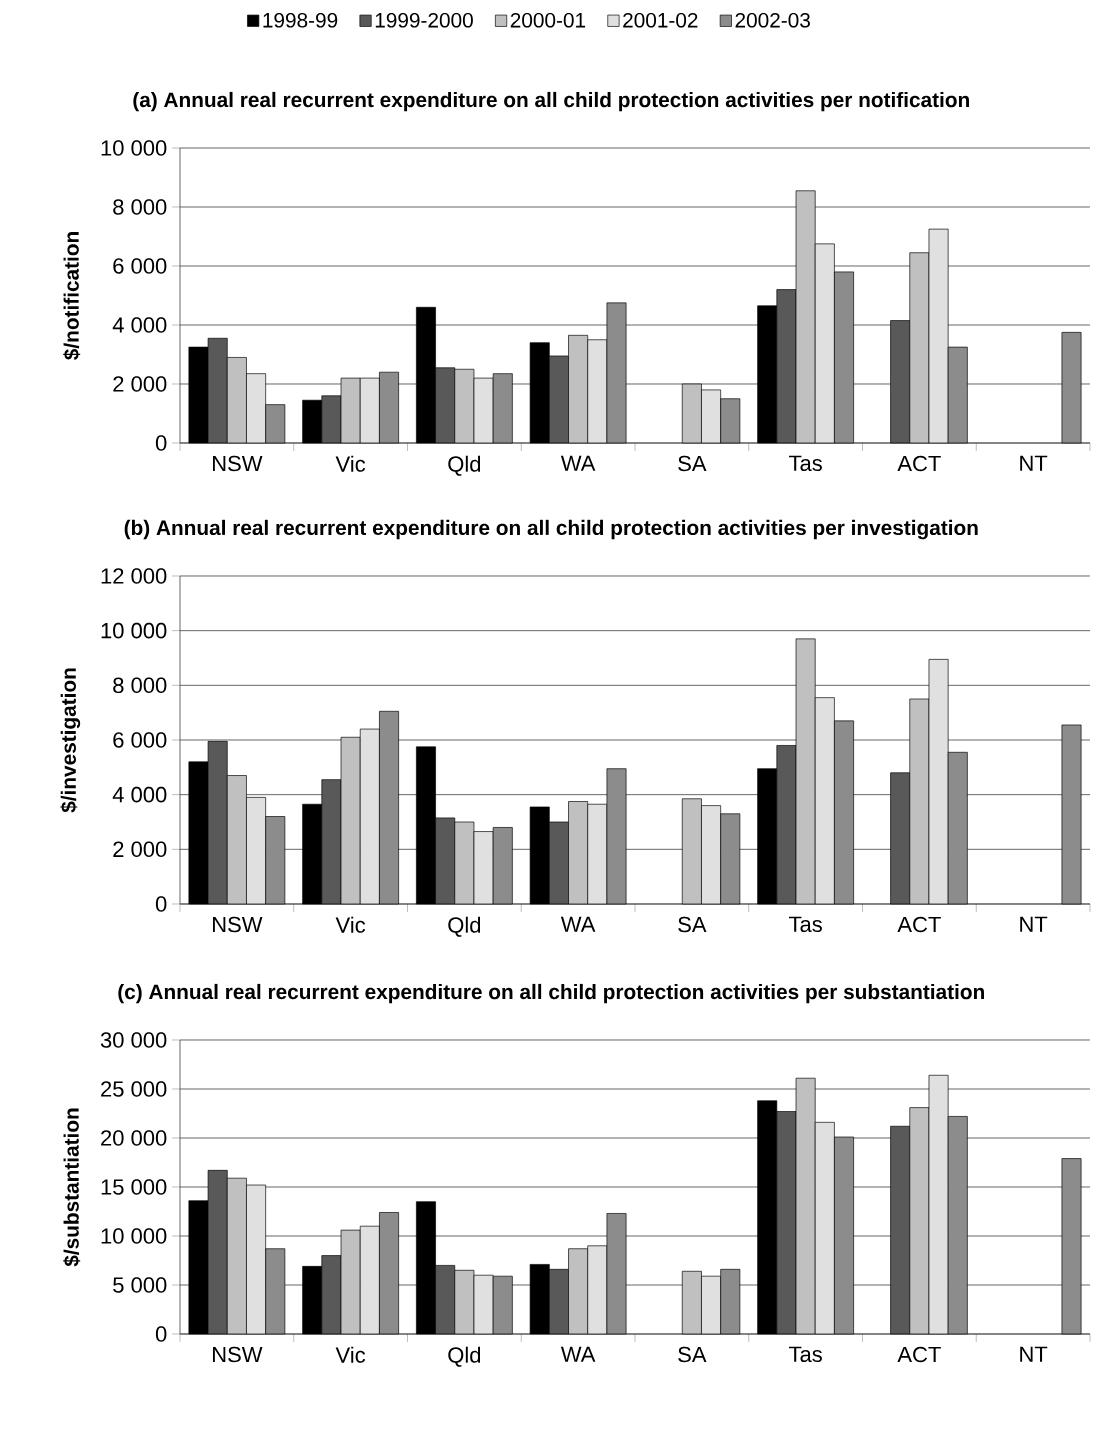 This screenshot has height=1443, width=1103. What do you see at coordinates (551, 529) in the screenshot?
I see `chart-title: (b) Annual real recurrent expenditure on all child protection activities per investigation` at bounding box center [551, 529].